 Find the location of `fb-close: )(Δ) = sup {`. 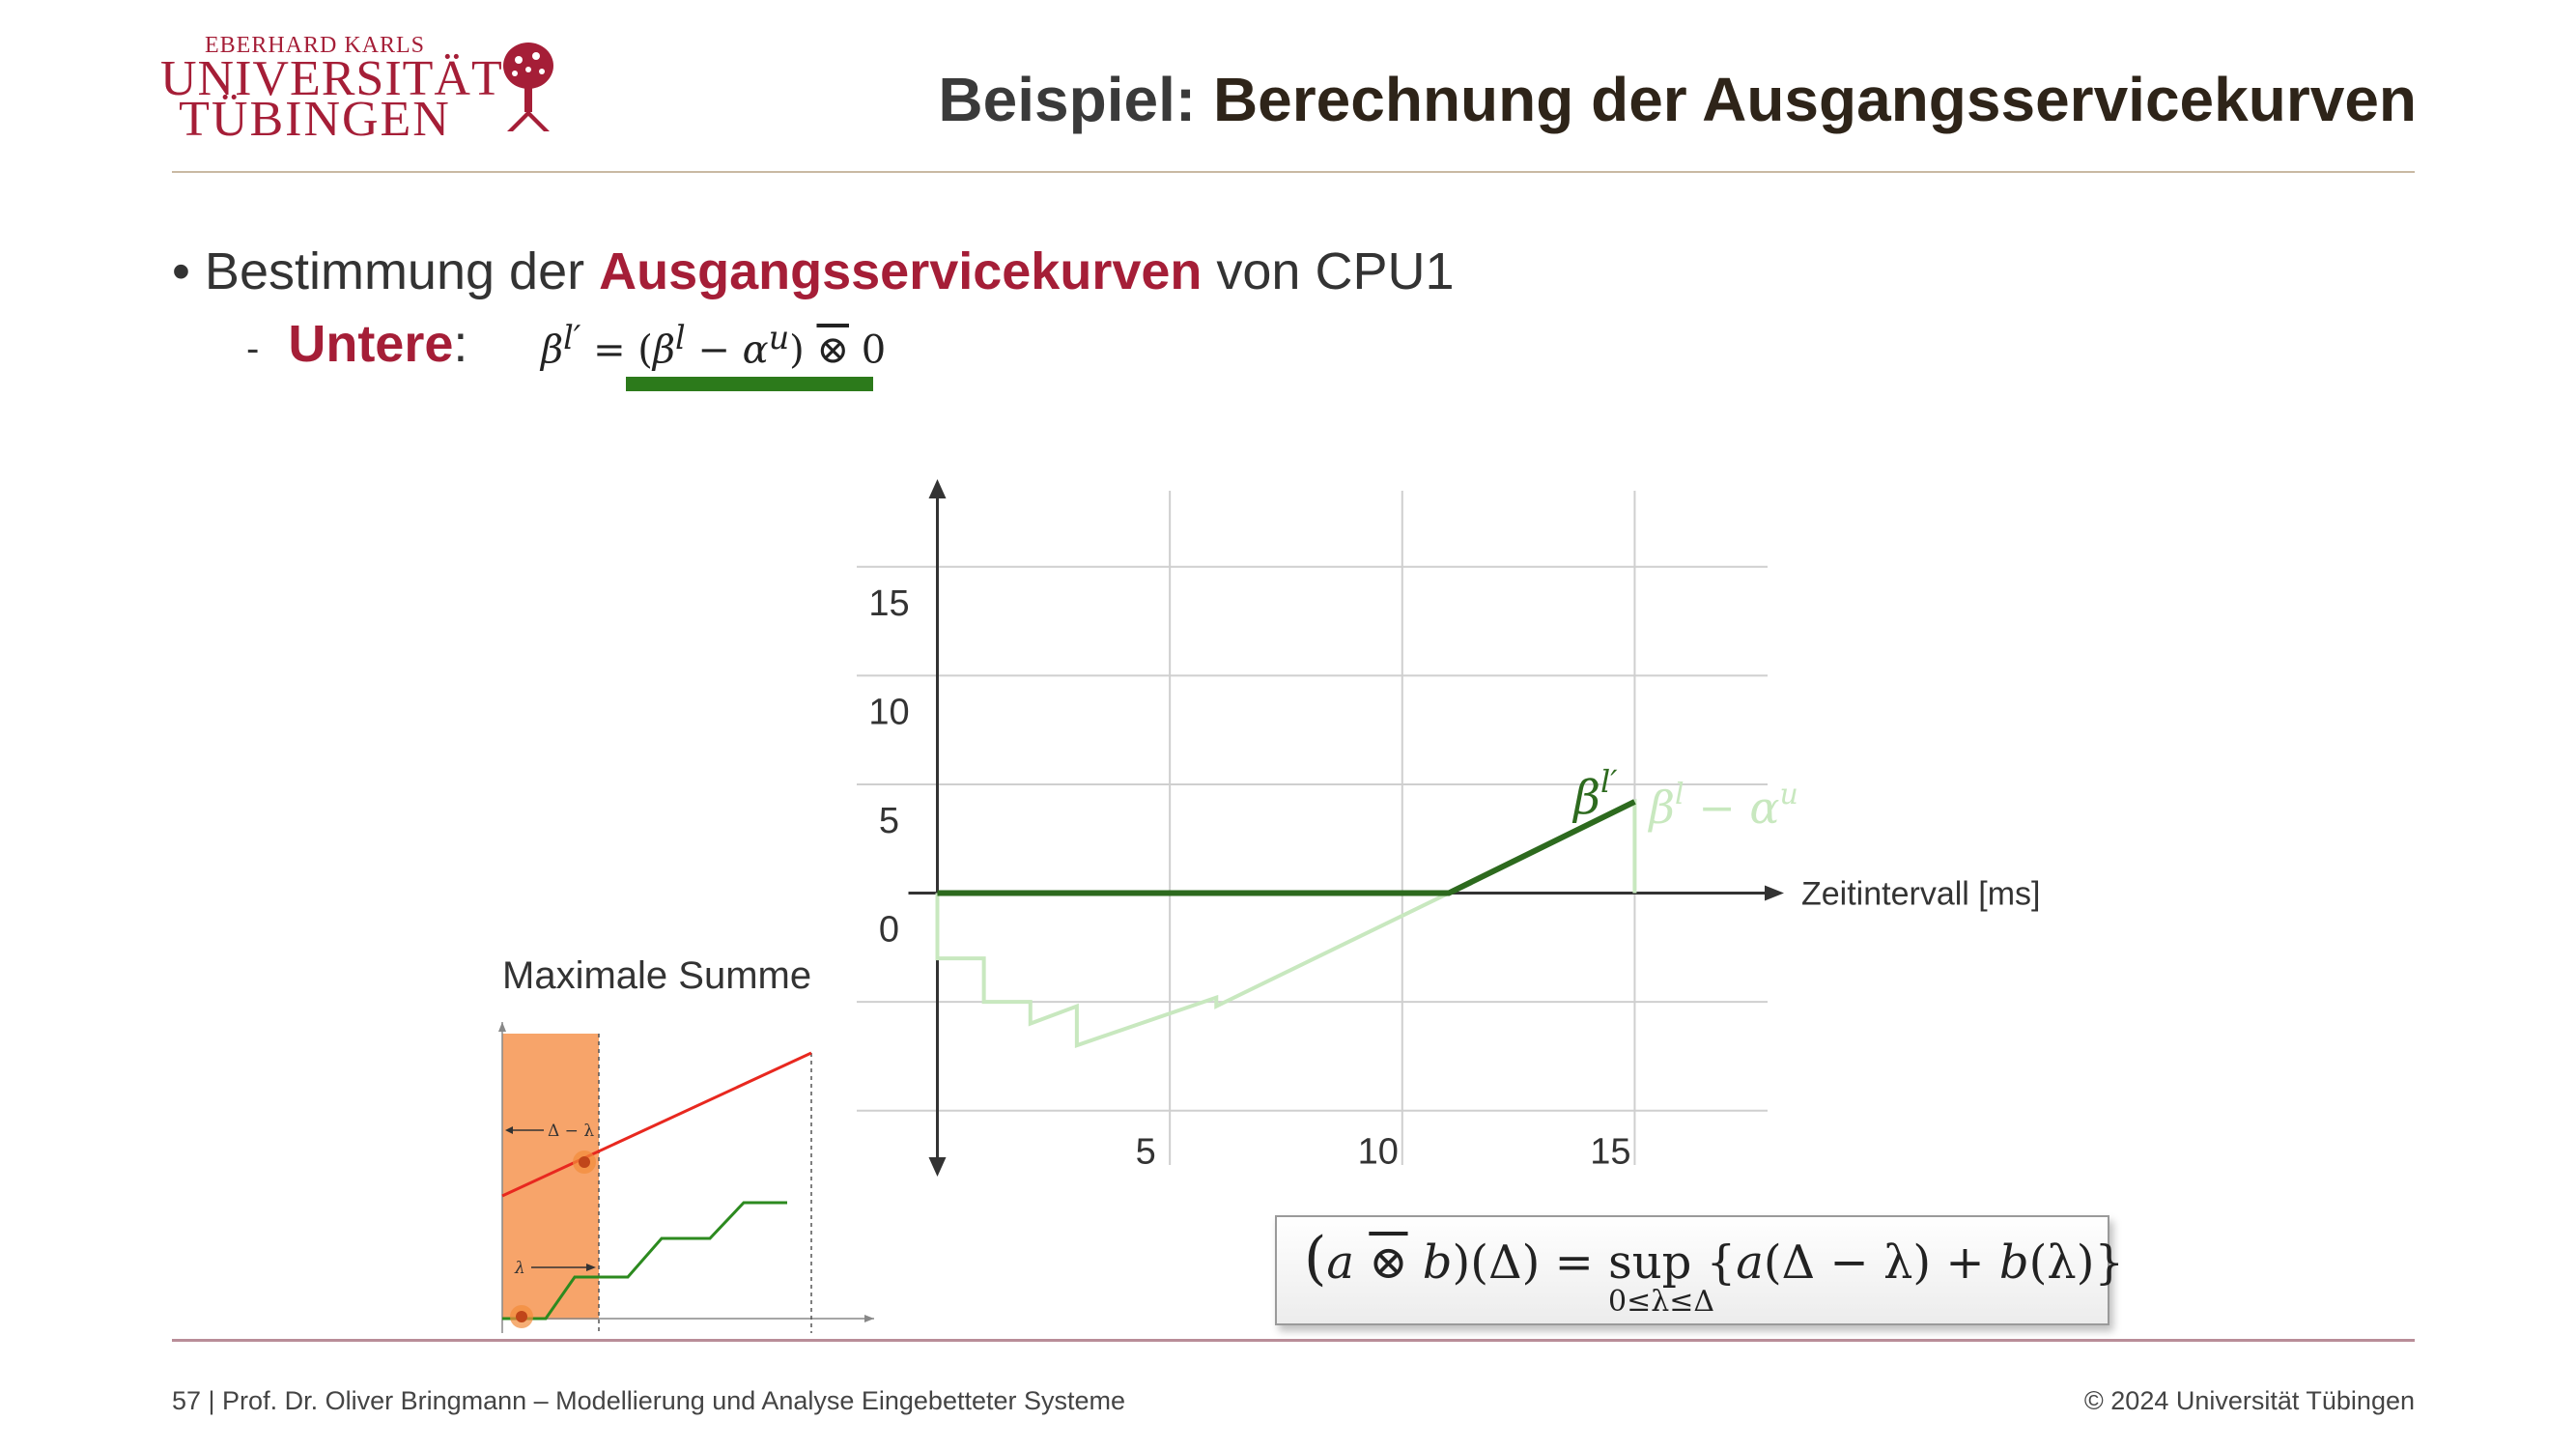

fb-close: )(Δ) = sup { is located at coordinates (1594, 1263).